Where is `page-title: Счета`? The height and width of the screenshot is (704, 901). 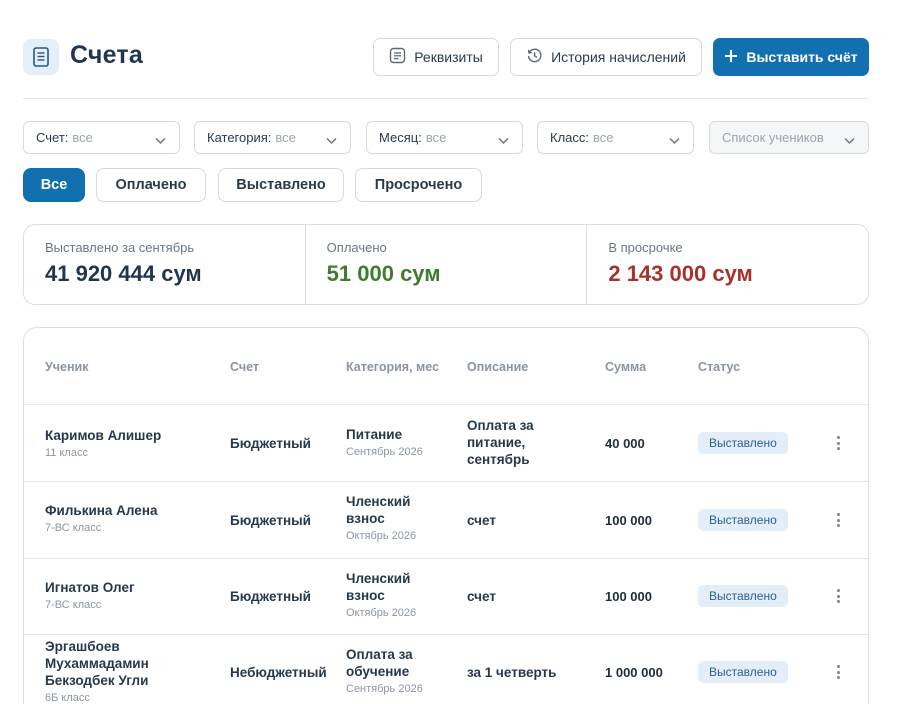
page-title: Счета is located at coordinates (106, 55).